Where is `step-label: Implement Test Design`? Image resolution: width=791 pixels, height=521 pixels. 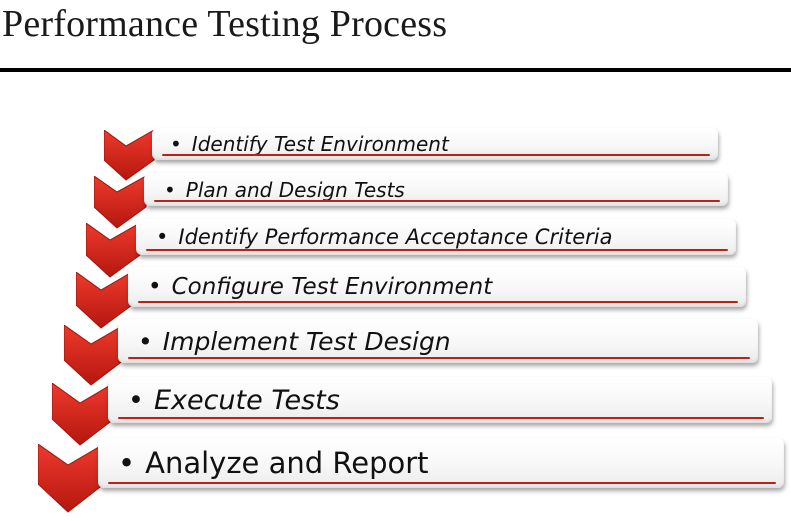 step-label: Implement Test Design is located at coordinates (306, 341).